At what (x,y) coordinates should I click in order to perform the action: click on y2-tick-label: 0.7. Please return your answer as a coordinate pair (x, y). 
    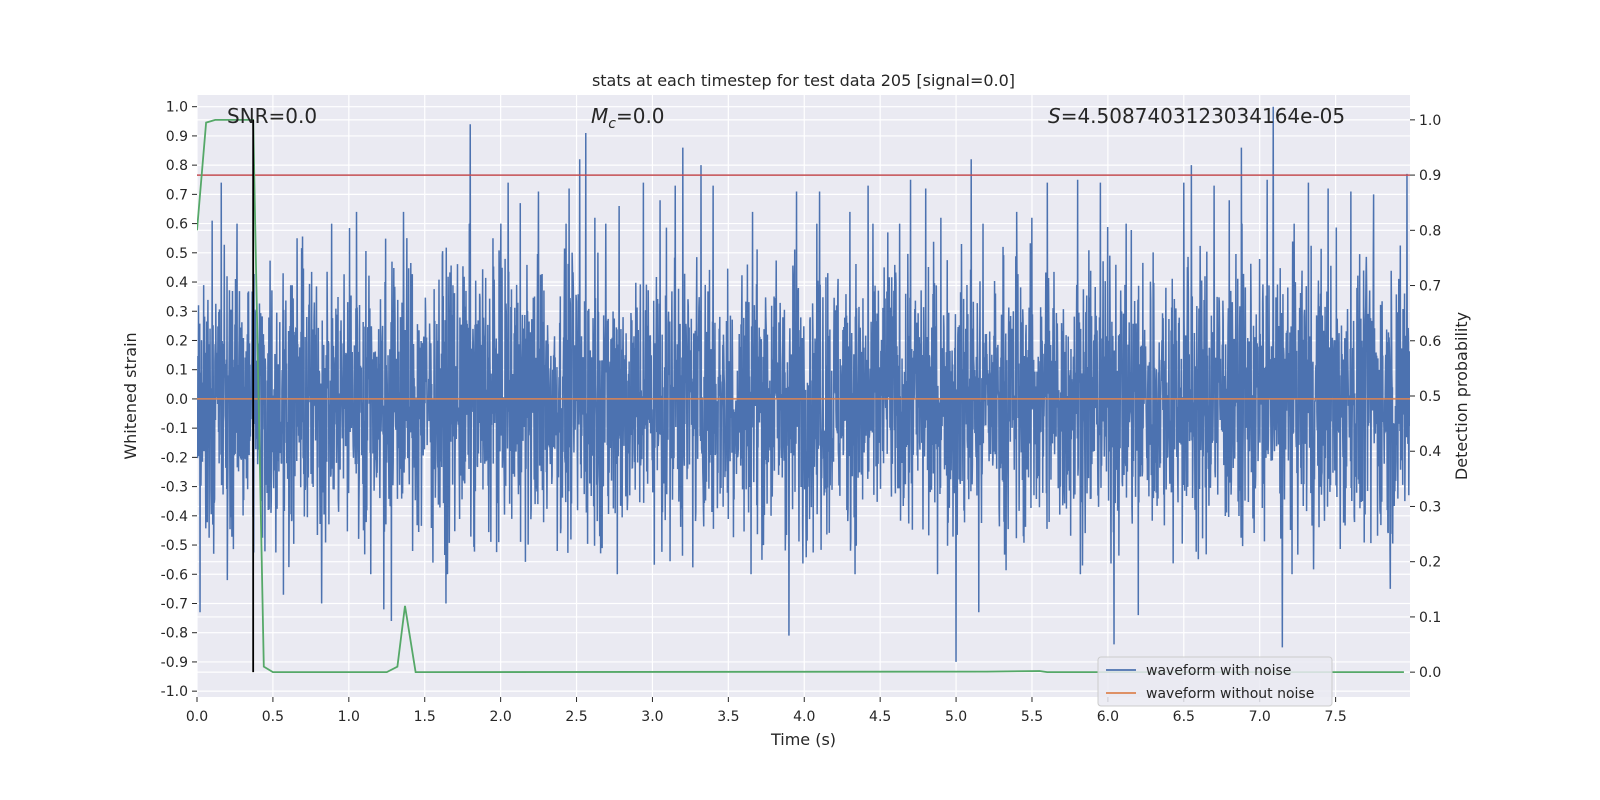
    Looking at the image, I should click on (1430, 287).